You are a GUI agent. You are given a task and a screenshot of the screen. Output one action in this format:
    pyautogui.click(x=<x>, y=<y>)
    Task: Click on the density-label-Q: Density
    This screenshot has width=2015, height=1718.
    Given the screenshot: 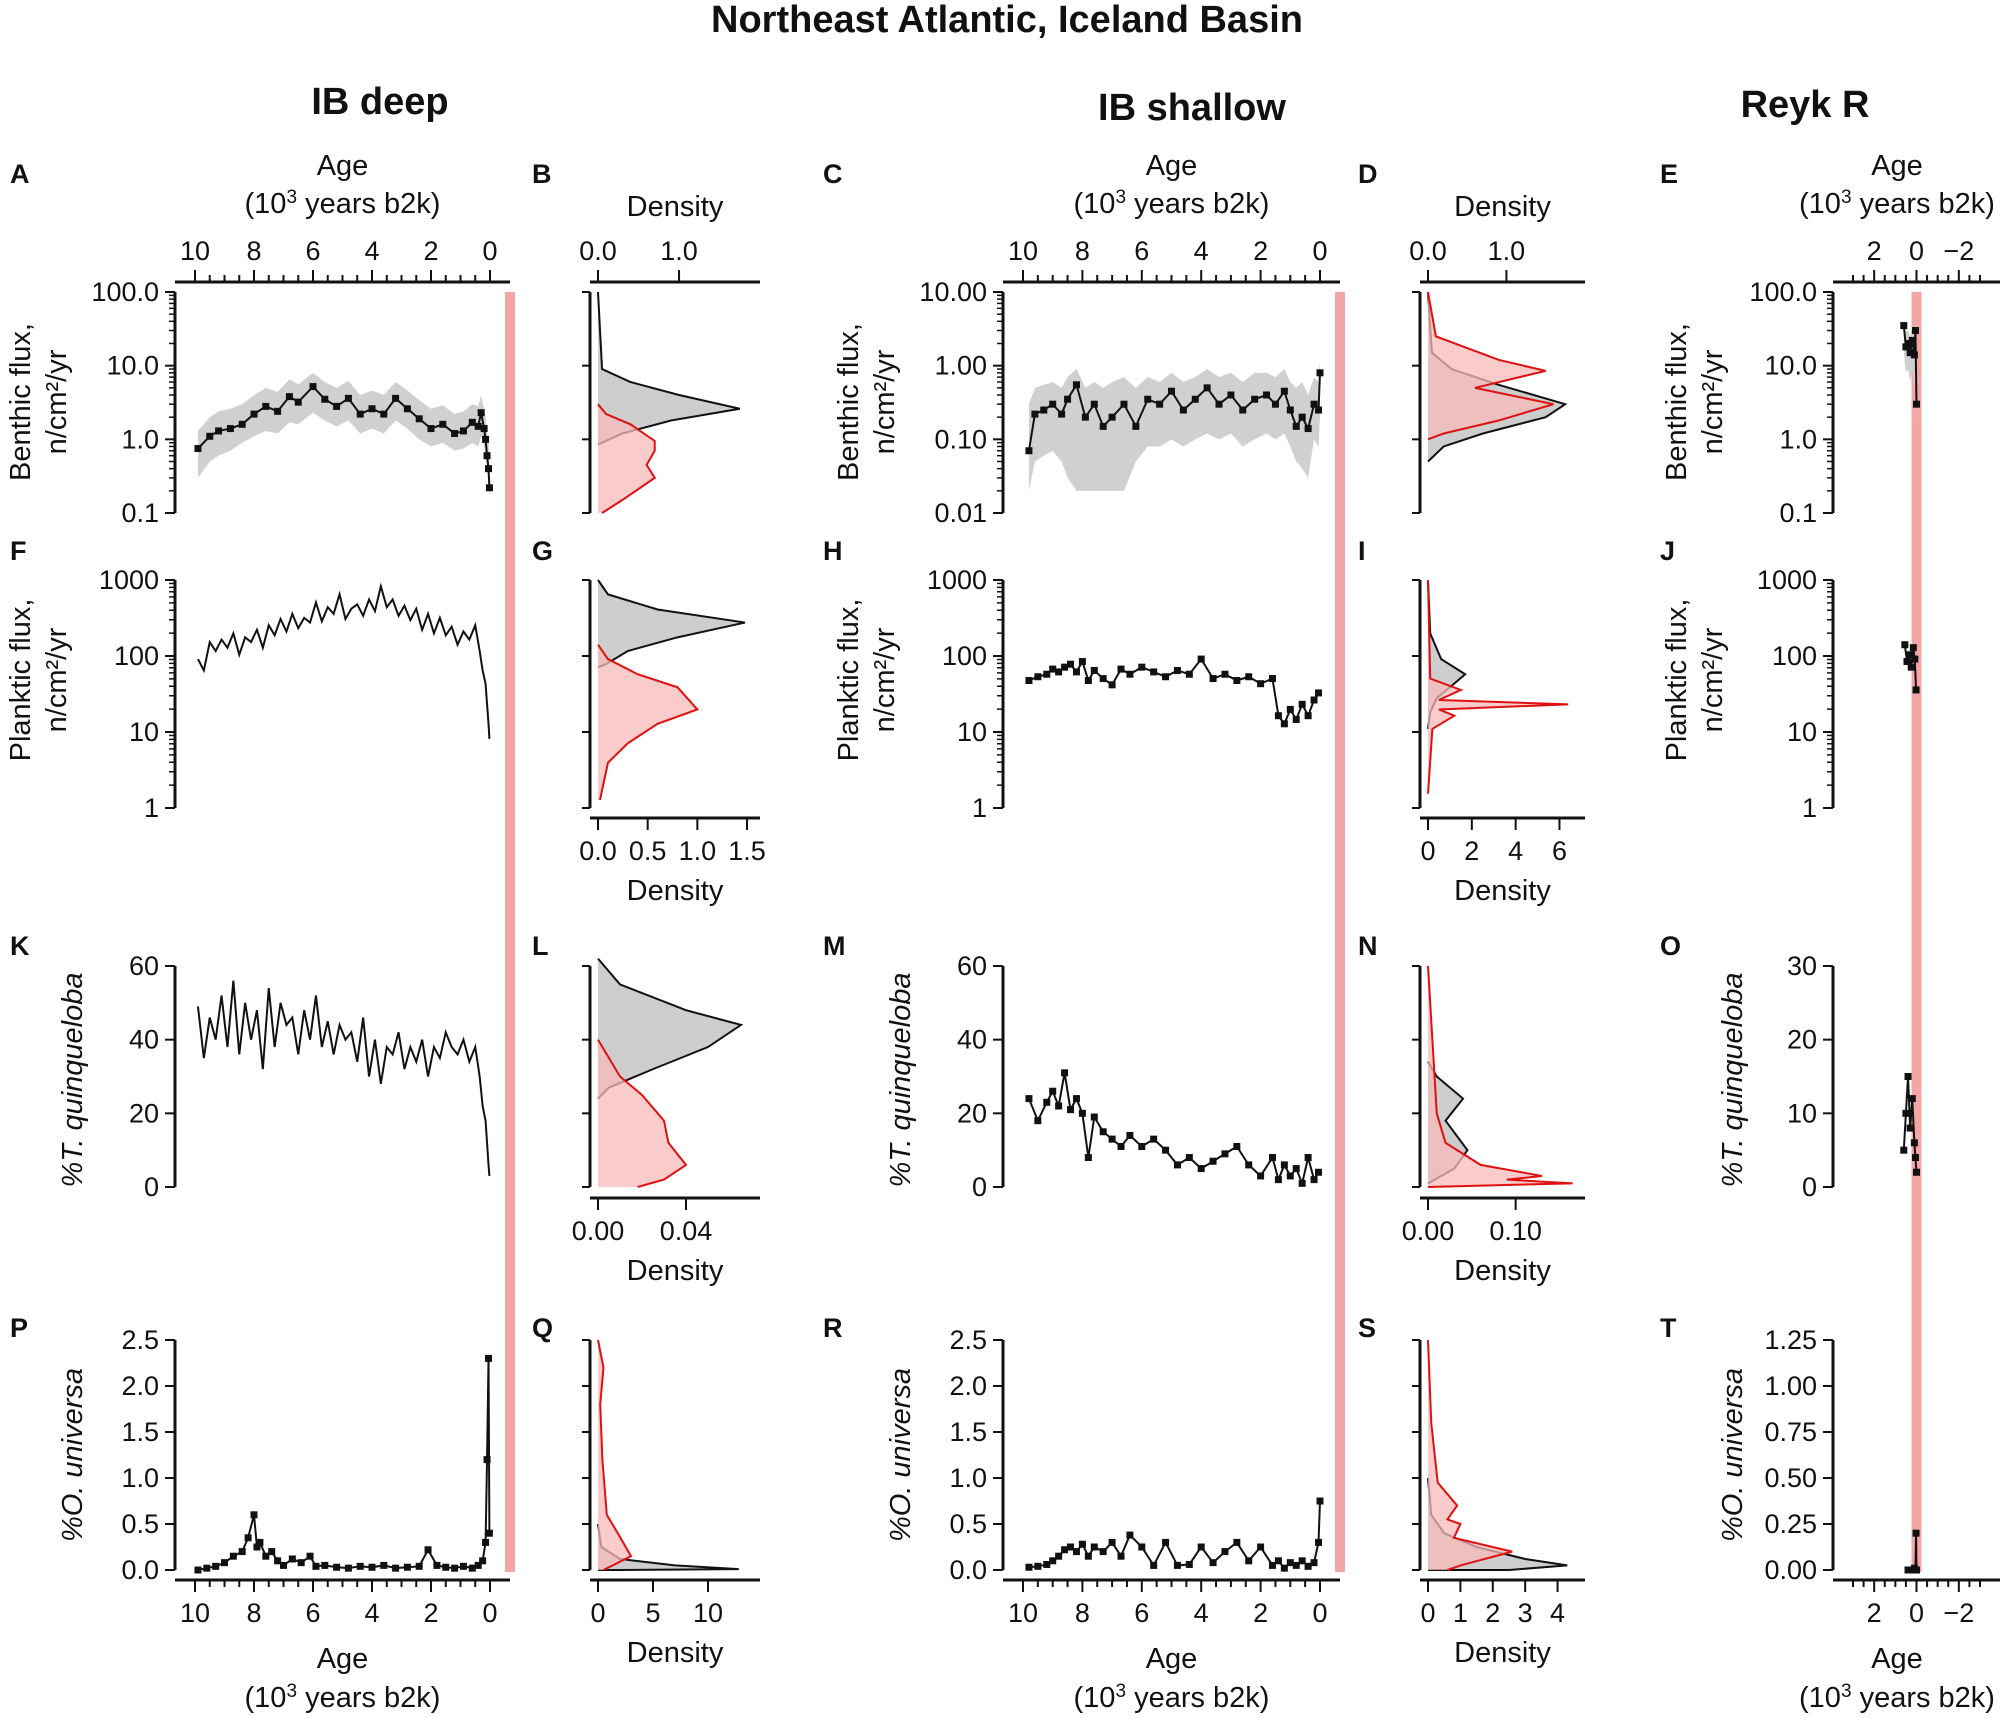 What is the action you would take?
    pyautogui.click(x=675, y=1653)
    